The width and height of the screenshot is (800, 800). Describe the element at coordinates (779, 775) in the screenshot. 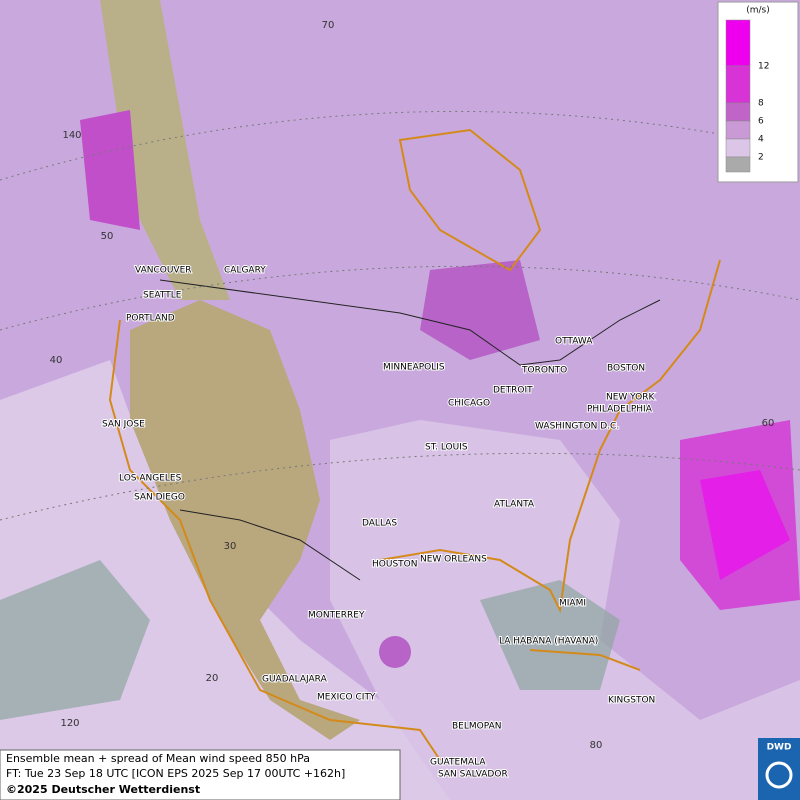

I see `logo-swirl` at that location.